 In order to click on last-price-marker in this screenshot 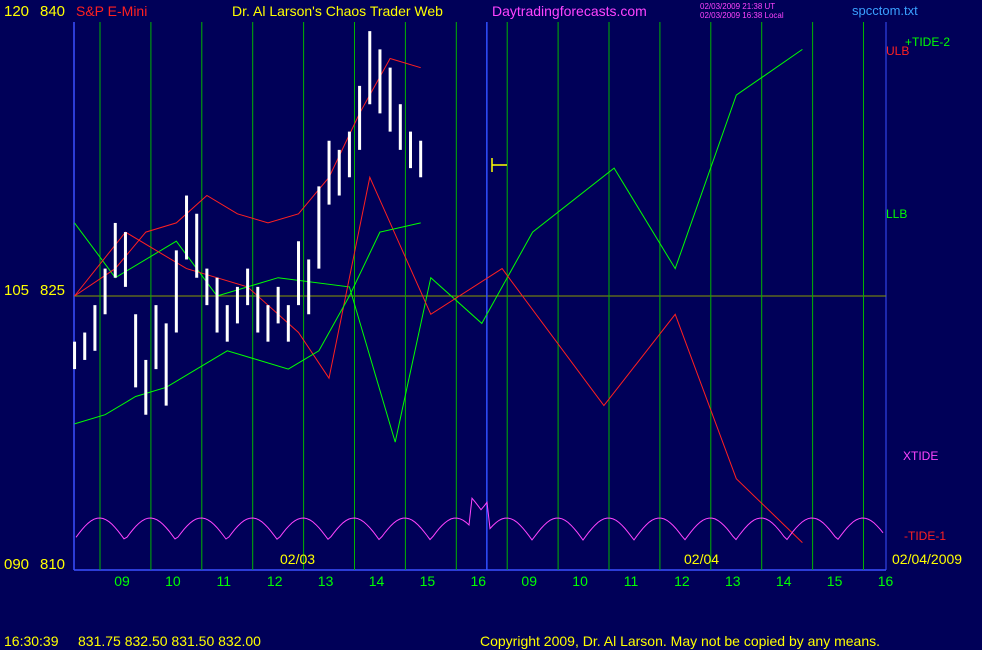, I will do `click(499, 165)`.